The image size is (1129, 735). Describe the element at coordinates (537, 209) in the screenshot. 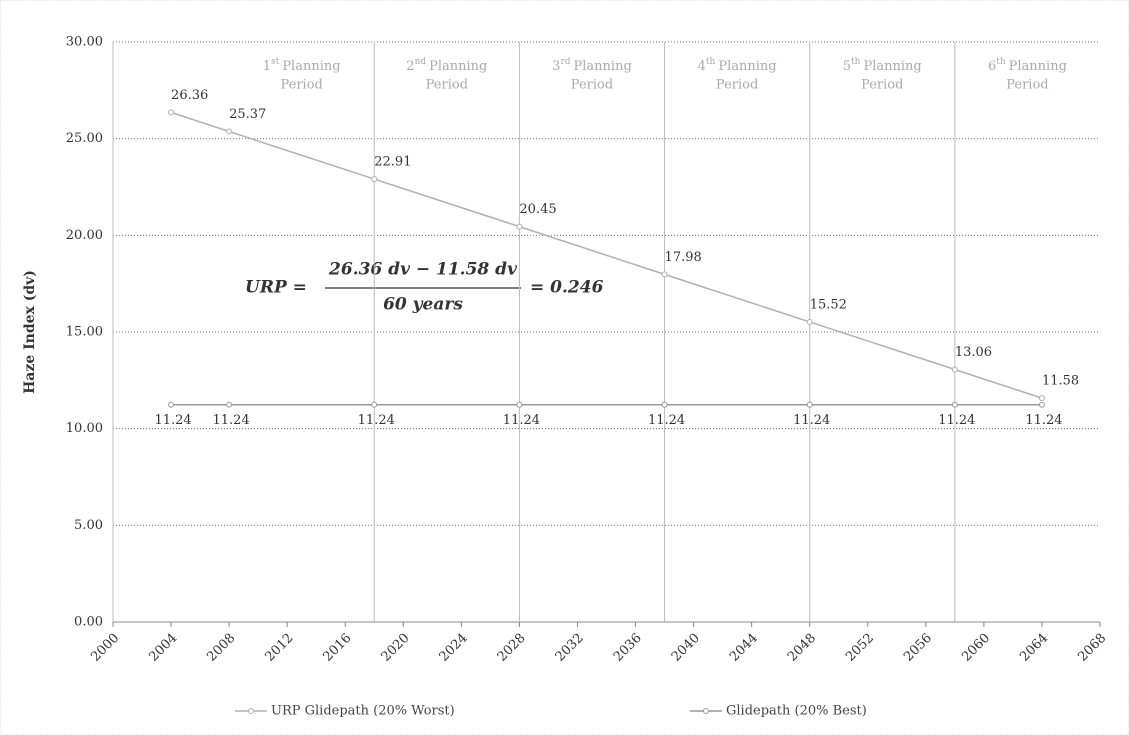

I see `data-label: 20.45` at that location.